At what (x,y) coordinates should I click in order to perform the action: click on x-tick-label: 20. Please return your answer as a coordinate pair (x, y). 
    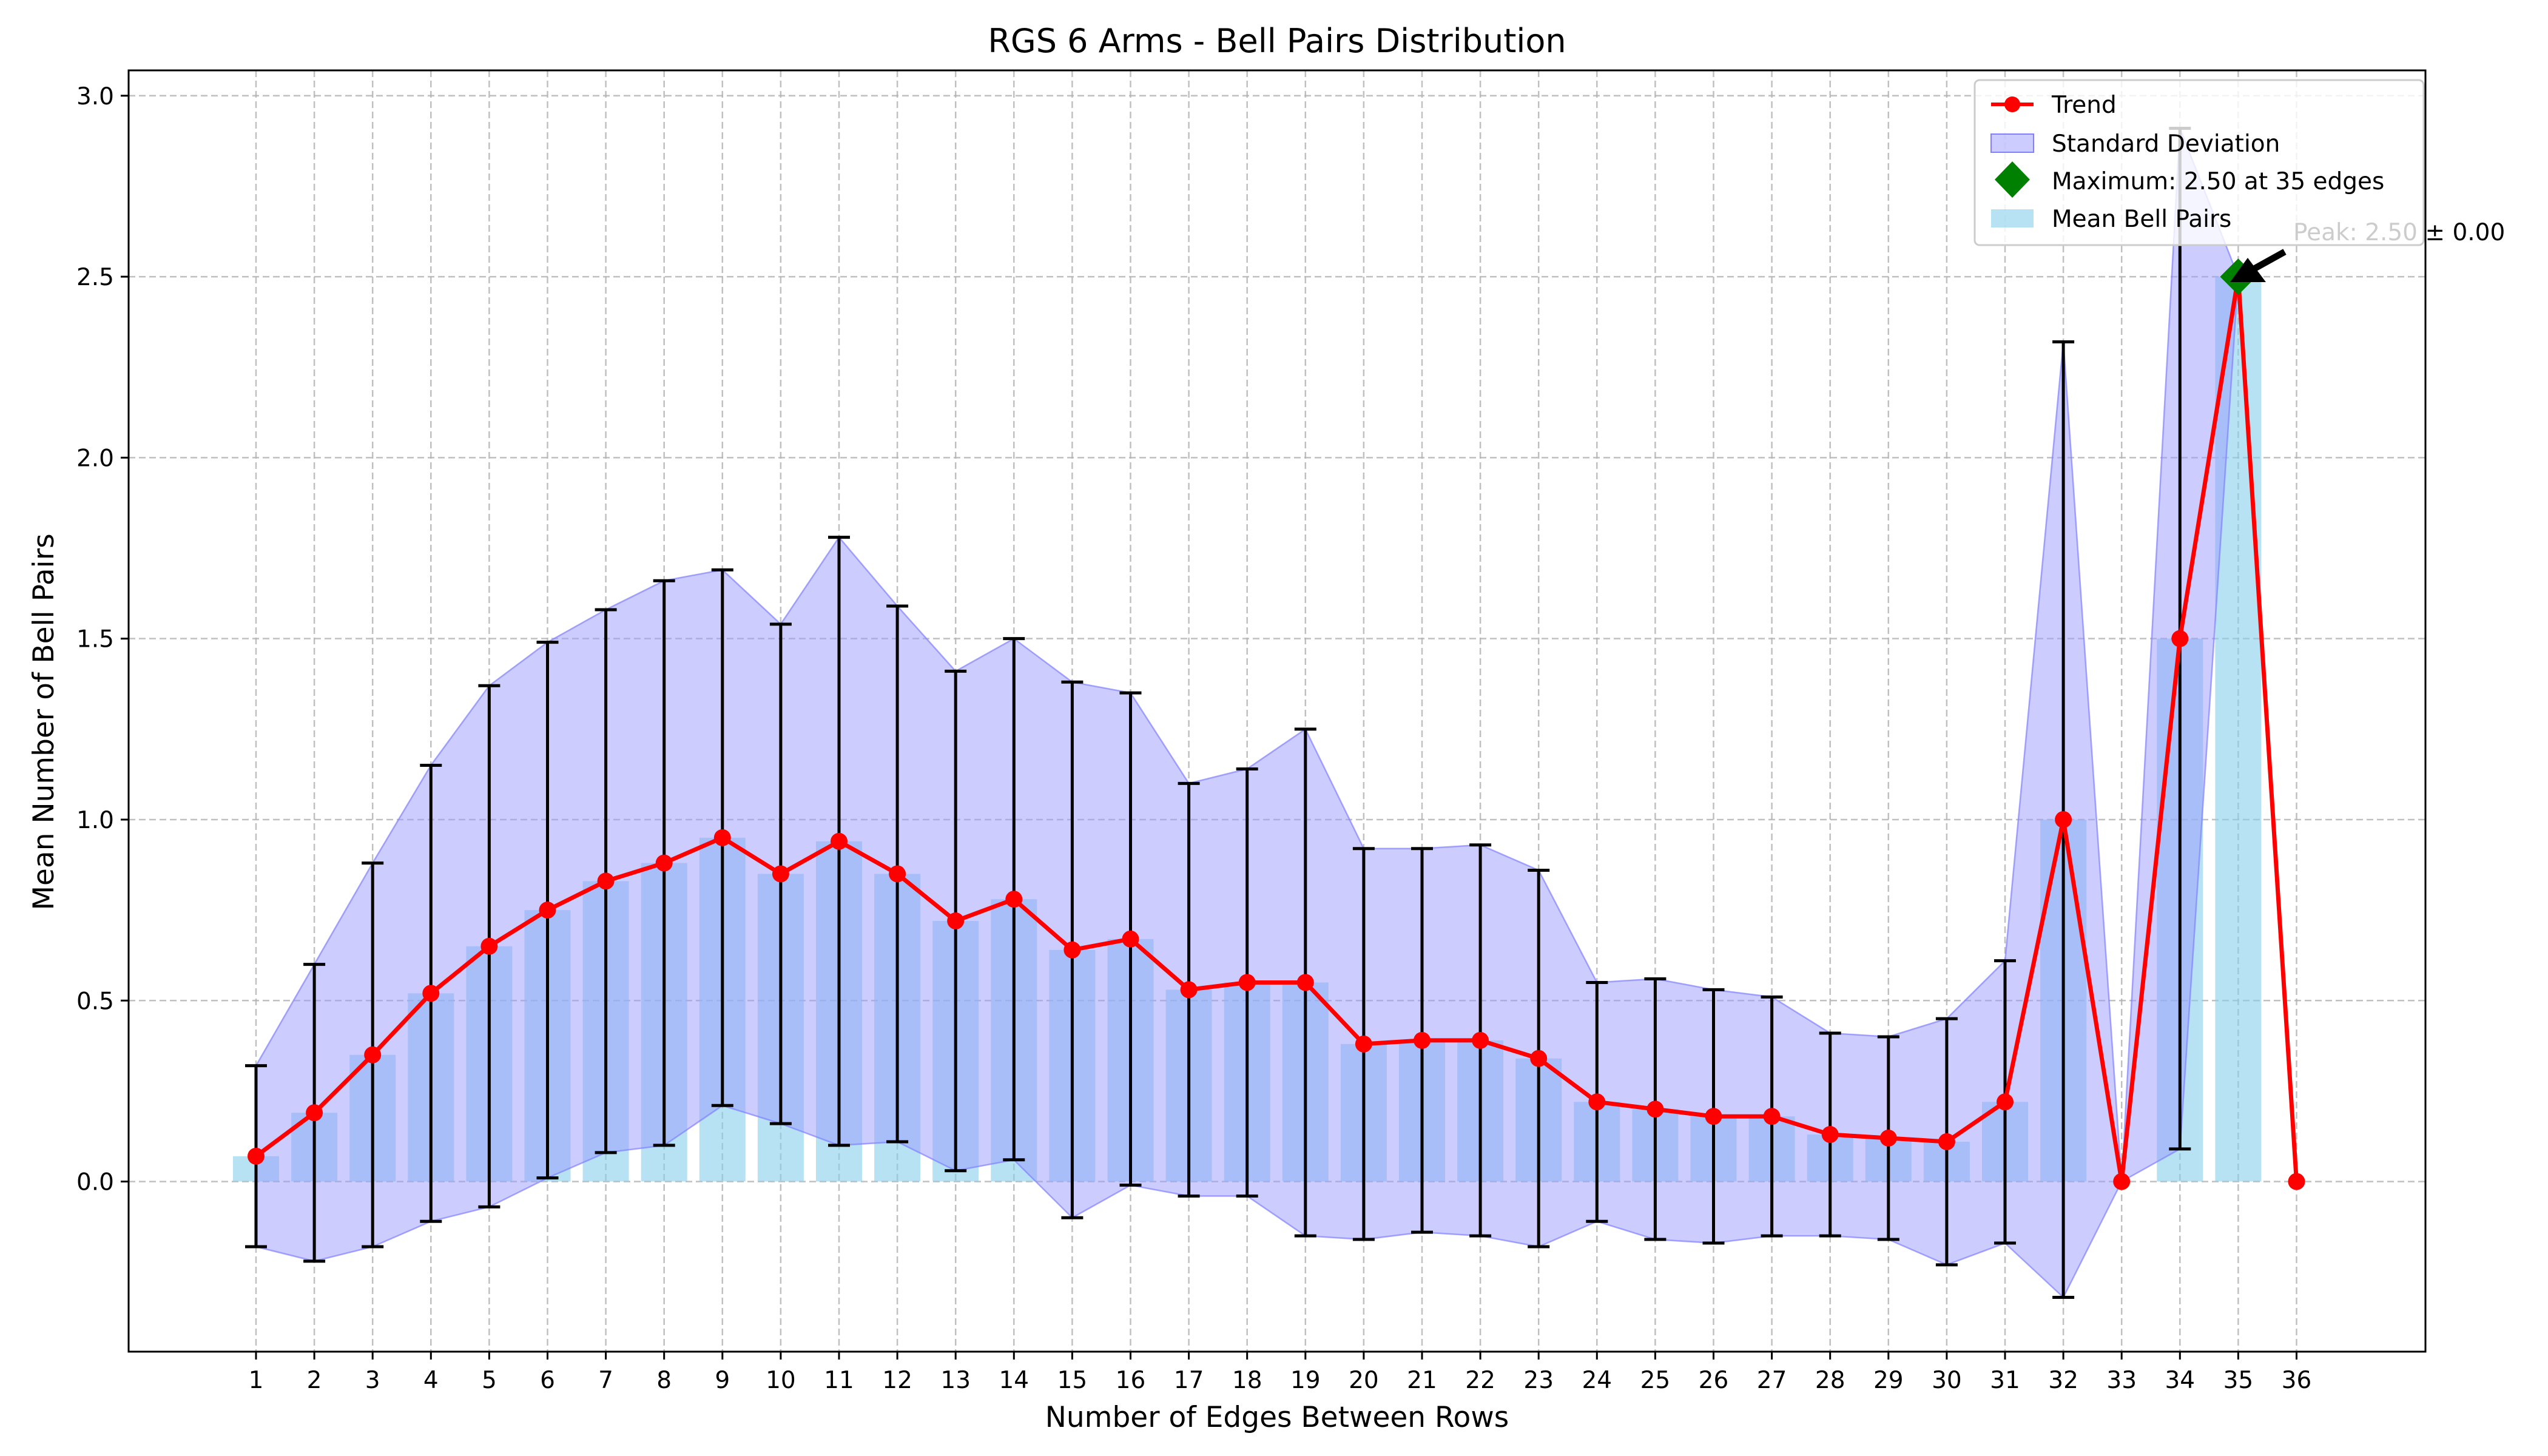
    Looking at the image, I should click on (1364, 1380).